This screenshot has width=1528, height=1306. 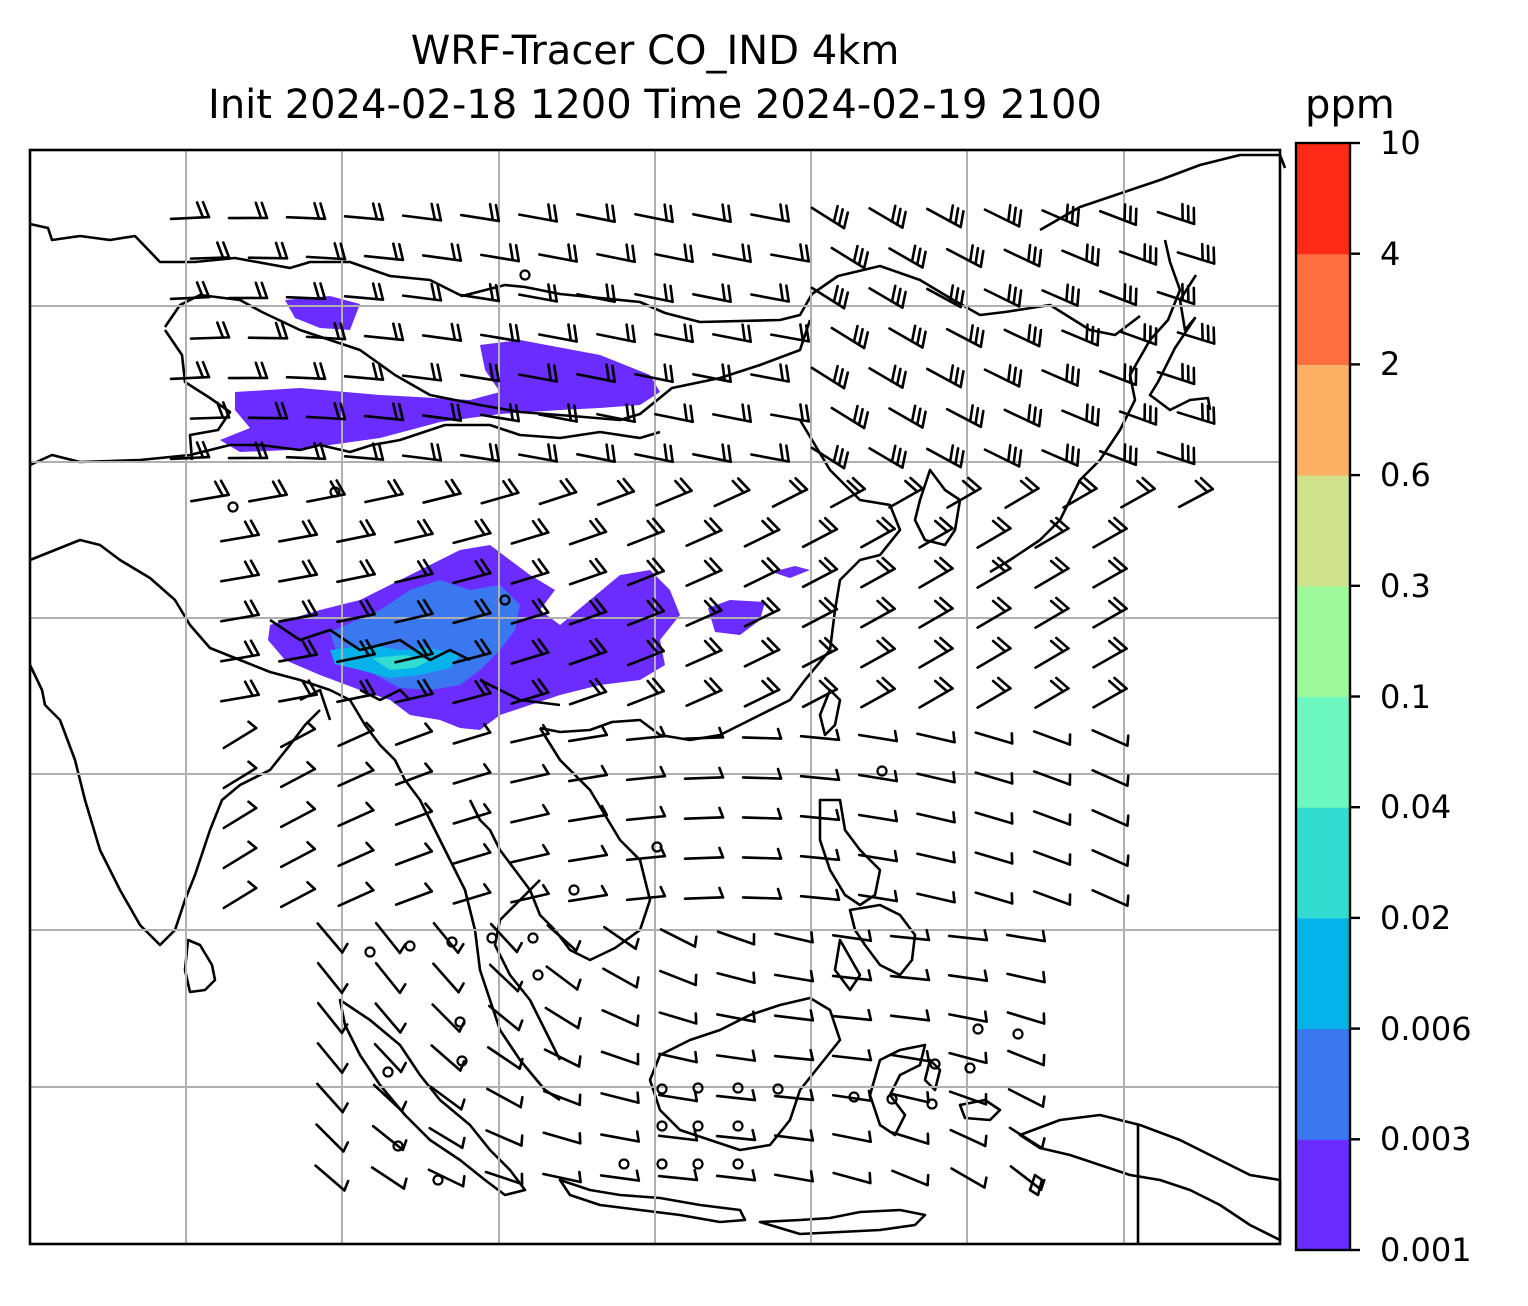 What do you see at coordinates (720, 580) in the screenshot?
I see `coast-china-east` at bounding box center [720, 580].